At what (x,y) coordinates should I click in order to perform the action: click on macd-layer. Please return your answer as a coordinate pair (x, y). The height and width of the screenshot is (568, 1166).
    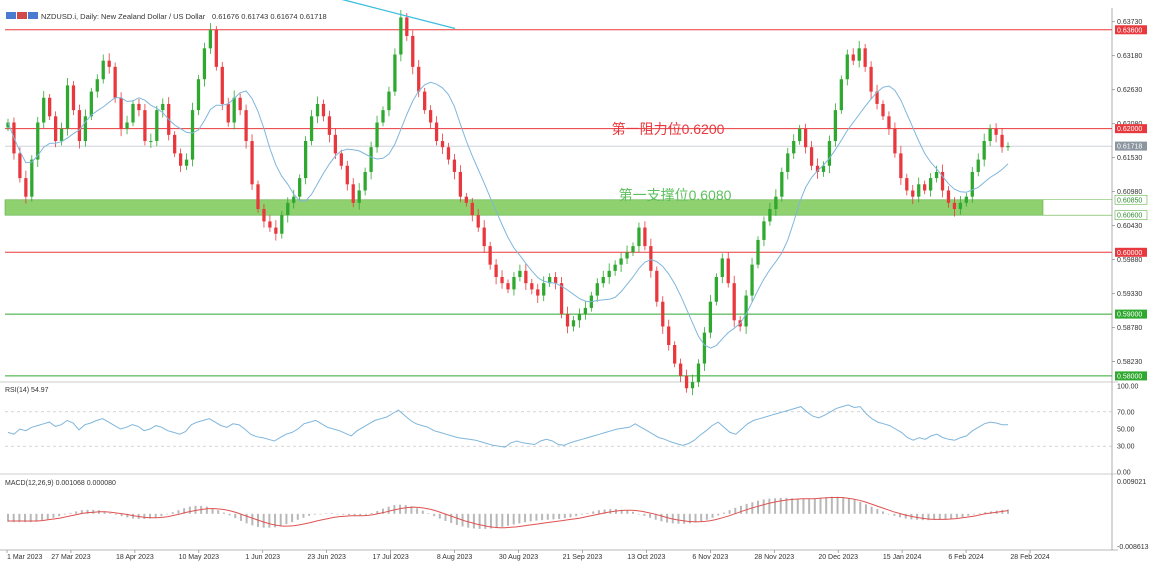
    Looking at the image, I should click on (508, 512).